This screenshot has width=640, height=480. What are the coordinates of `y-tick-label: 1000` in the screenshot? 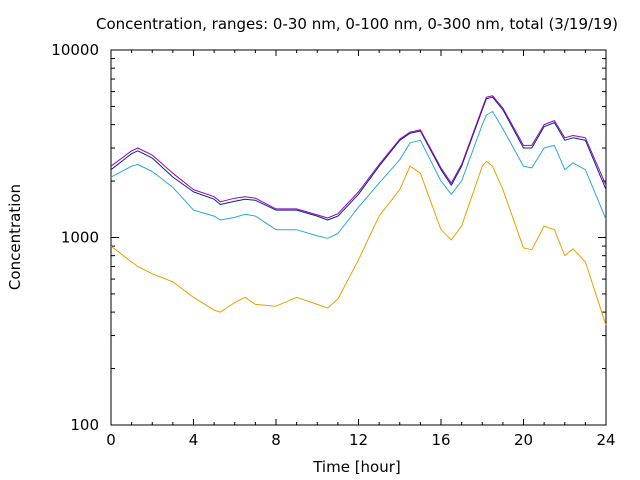 It's located at (80, 238).